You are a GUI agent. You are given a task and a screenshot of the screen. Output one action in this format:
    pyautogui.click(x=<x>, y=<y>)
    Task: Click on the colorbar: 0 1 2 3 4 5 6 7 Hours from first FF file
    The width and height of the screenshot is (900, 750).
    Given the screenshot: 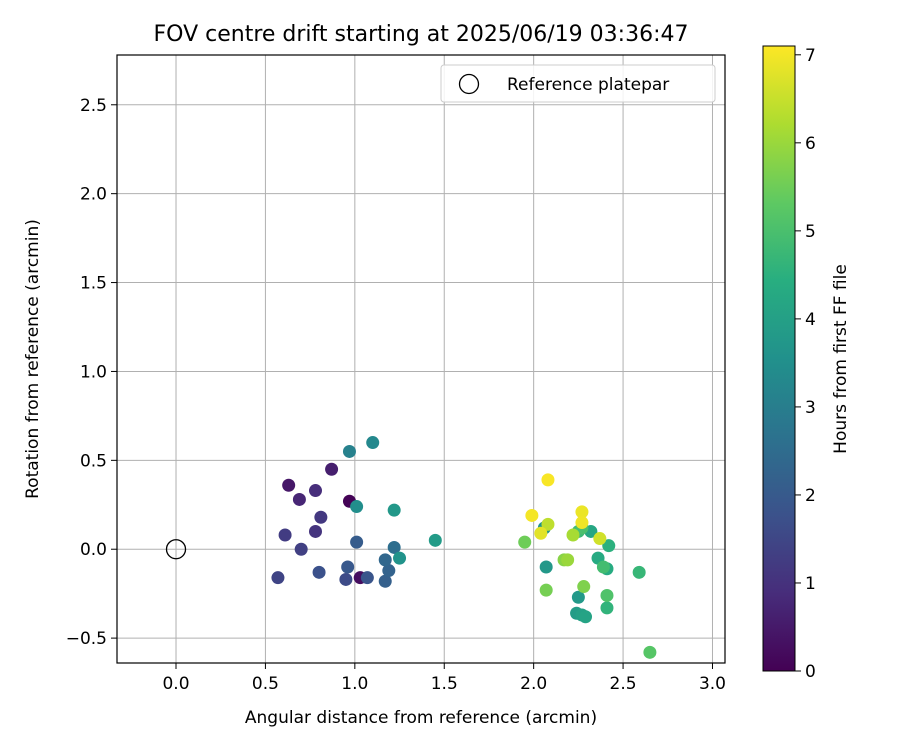 What is the action you would take?
    pyautogui.click(x=806, y=363)
    